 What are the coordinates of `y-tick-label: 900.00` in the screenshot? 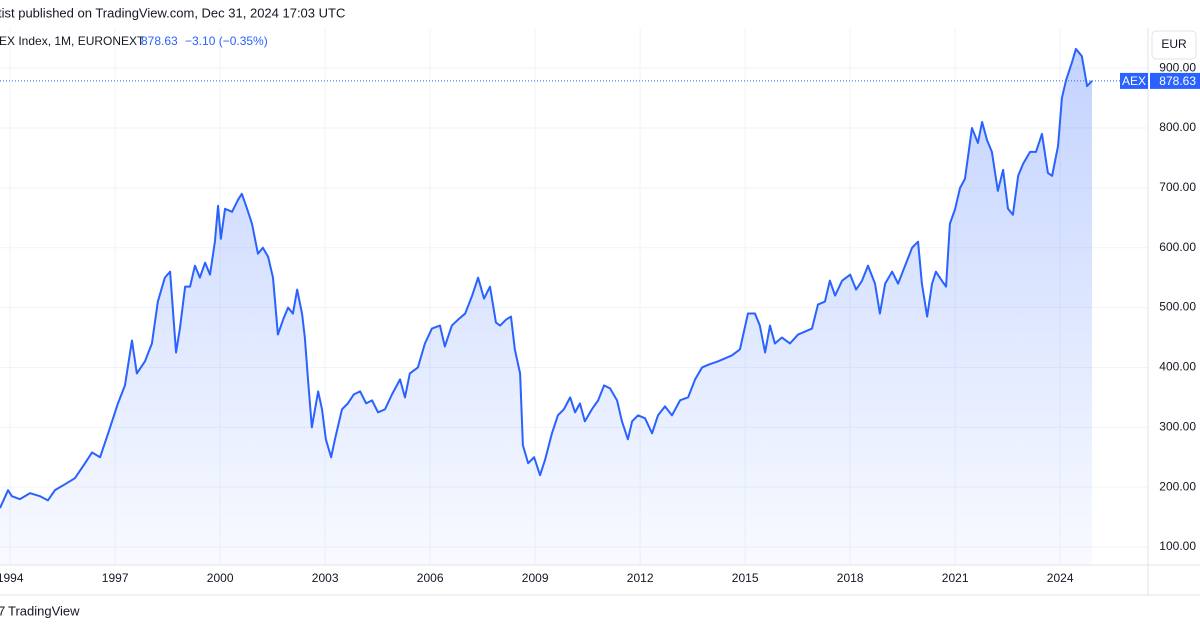 It's located at (1177, 67).